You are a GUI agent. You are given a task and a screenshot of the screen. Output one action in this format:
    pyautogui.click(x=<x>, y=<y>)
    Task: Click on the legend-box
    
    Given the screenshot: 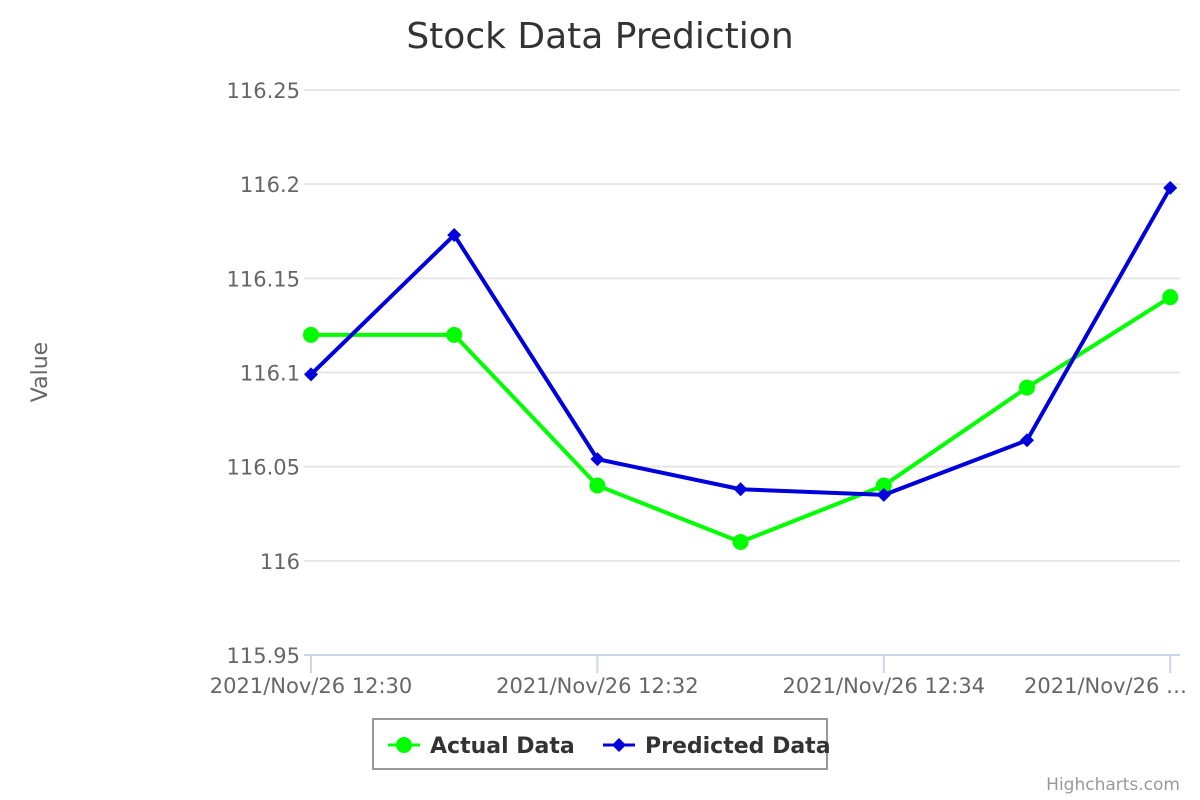 What is the action you would take?
    pyautogui.click(x=600, y=744)
    